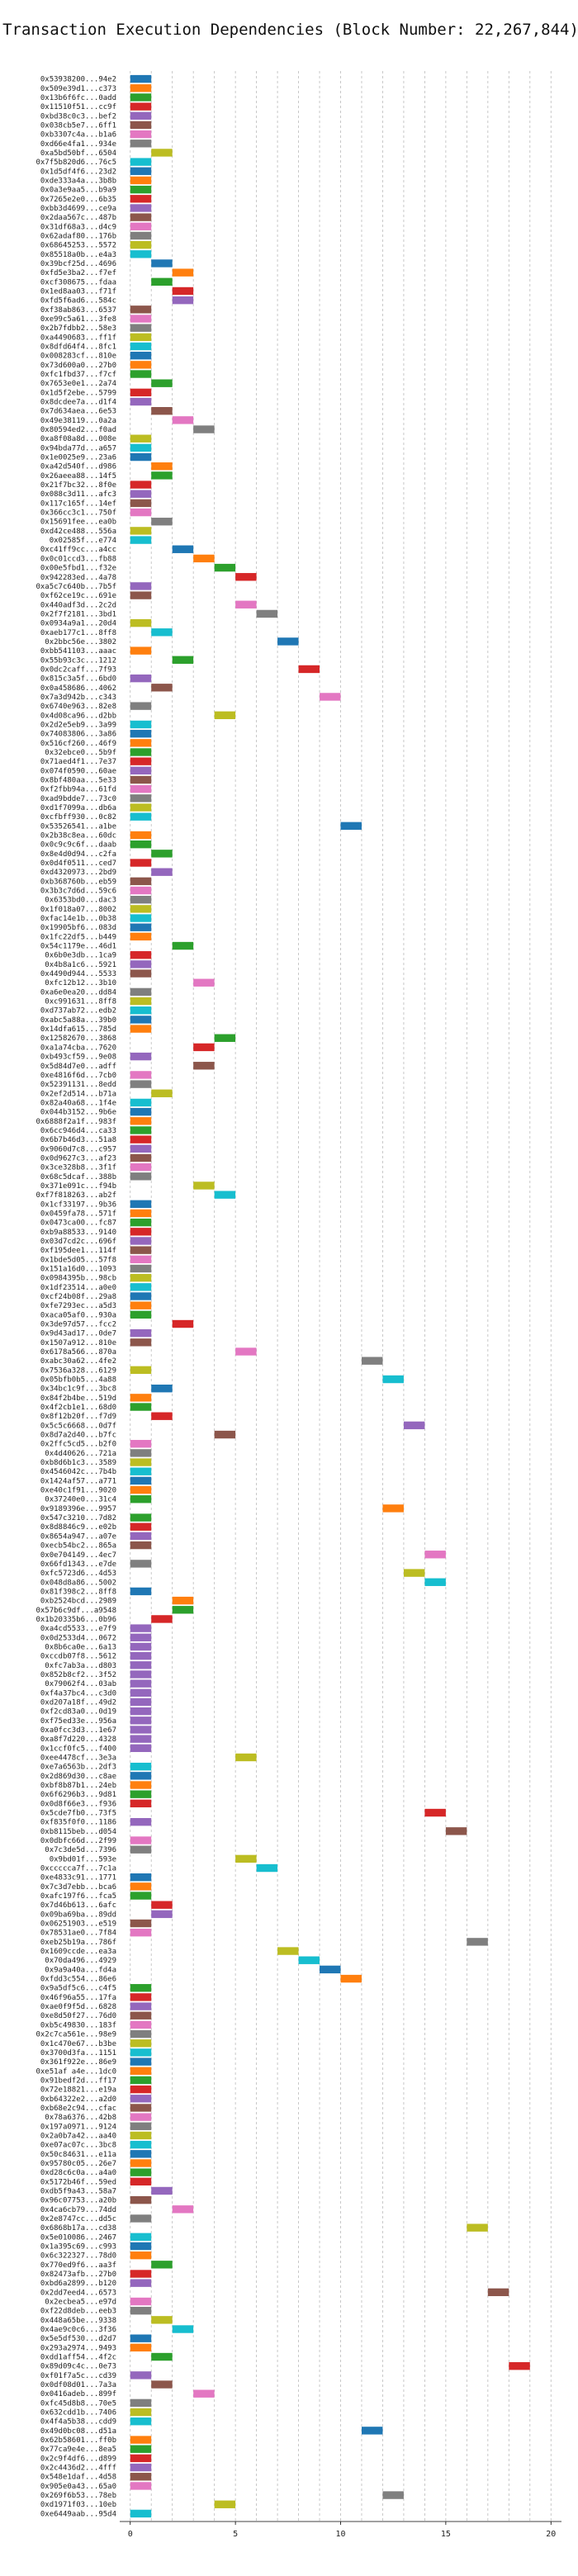  What do you see at coordinates (78, 357) in the screenshot?
I see `y-tick-label: 0x008283cf...810e` at bounding box center [78, 357].